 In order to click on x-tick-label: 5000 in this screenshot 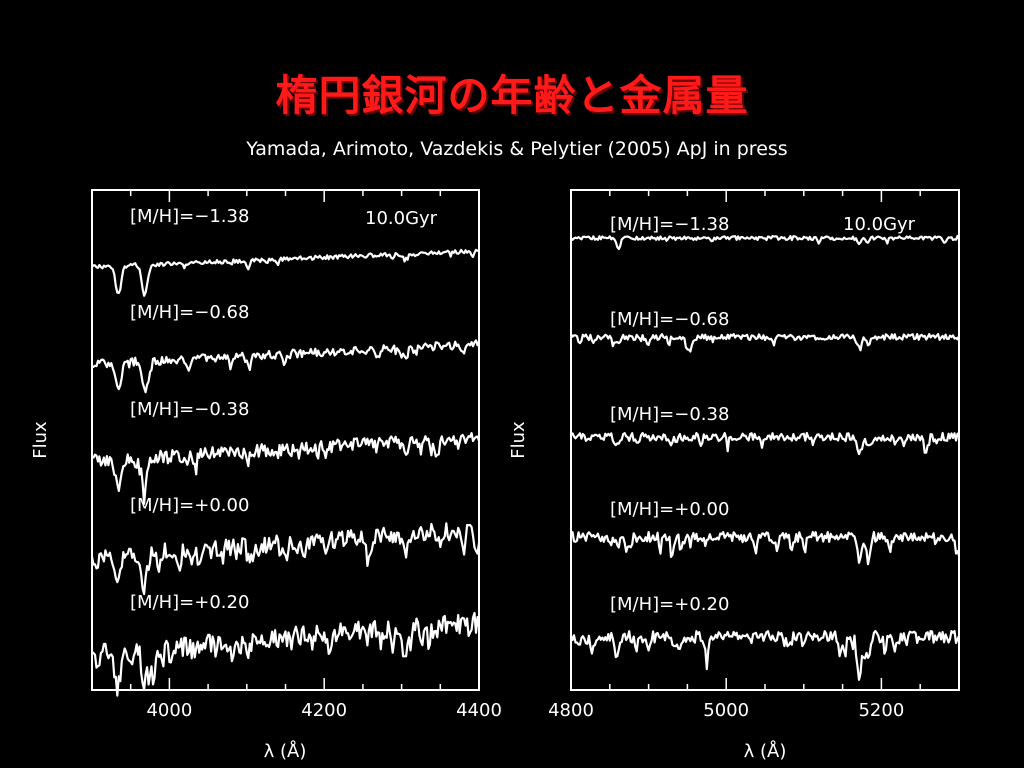, I will do `click(726, 710)`.